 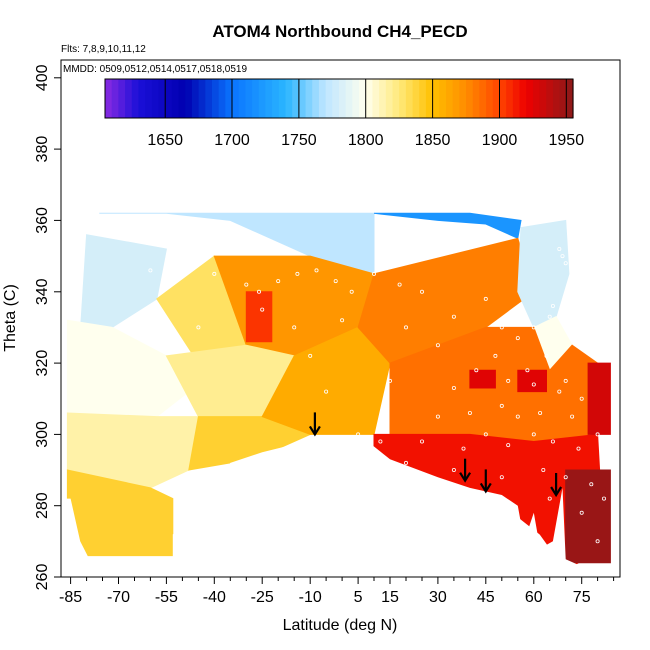 I want to click on x-tick-label: 60, so click(x=534, y=597).